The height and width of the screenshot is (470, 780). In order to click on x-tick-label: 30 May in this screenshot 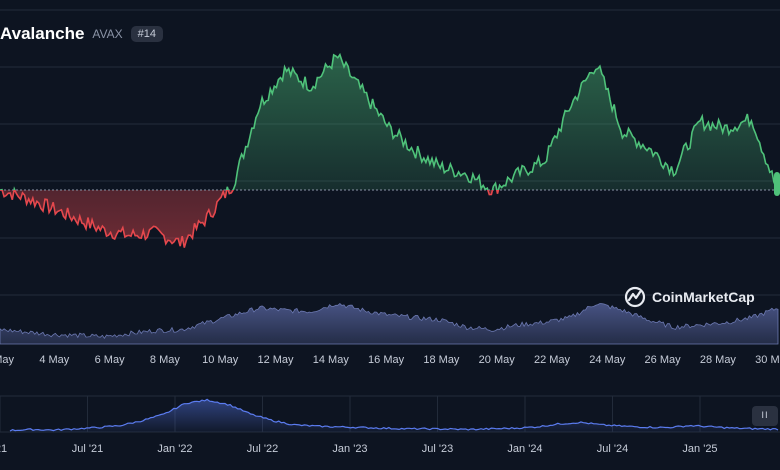, I will do `click(767, 360)`.